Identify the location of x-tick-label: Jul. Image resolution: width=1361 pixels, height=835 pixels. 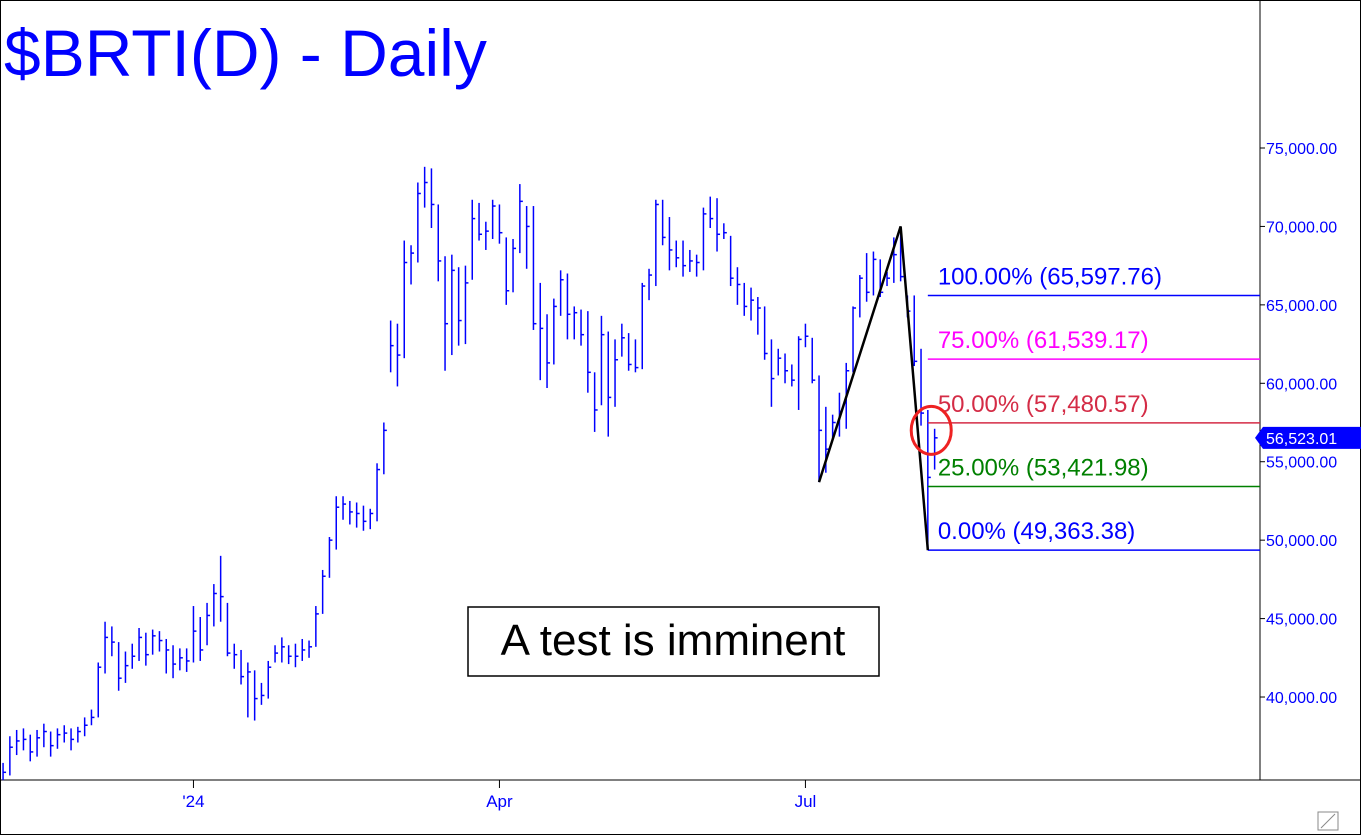
(806, 801).